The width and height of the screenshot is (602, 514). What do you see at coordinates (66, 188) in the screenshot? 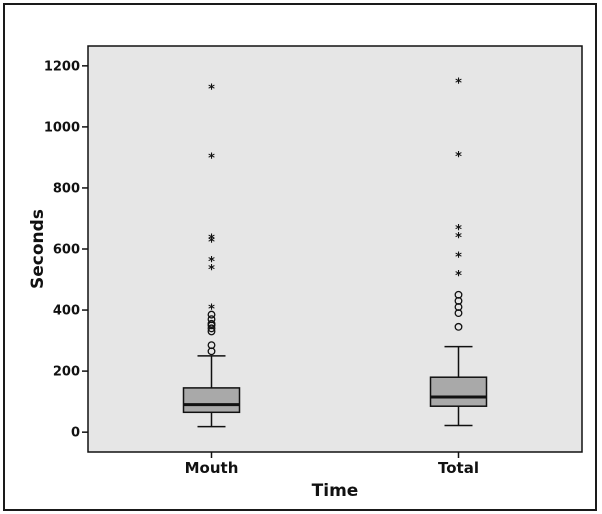
I see `y-tick-label: 800` at bounding box center [66, 188].